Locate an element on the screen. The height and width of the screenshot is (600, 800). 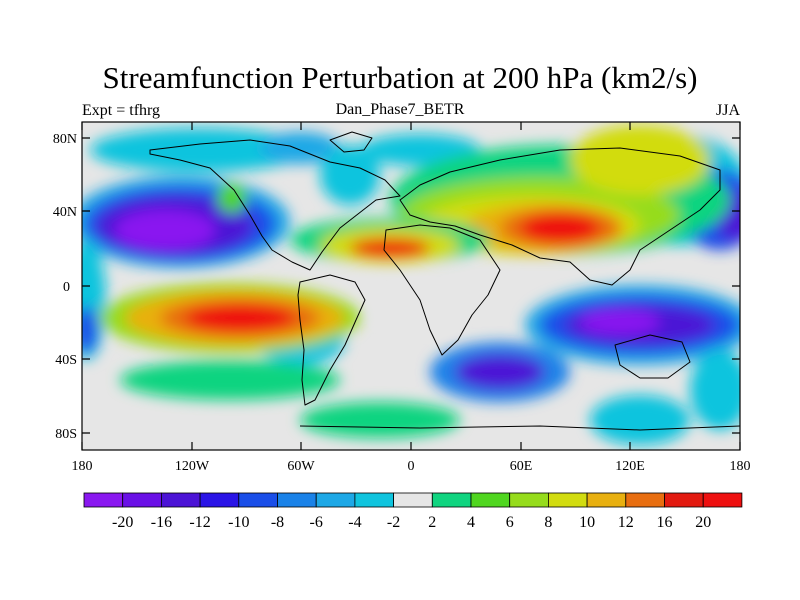
colorbar-label: -4 is located at coordinates (354, 522).